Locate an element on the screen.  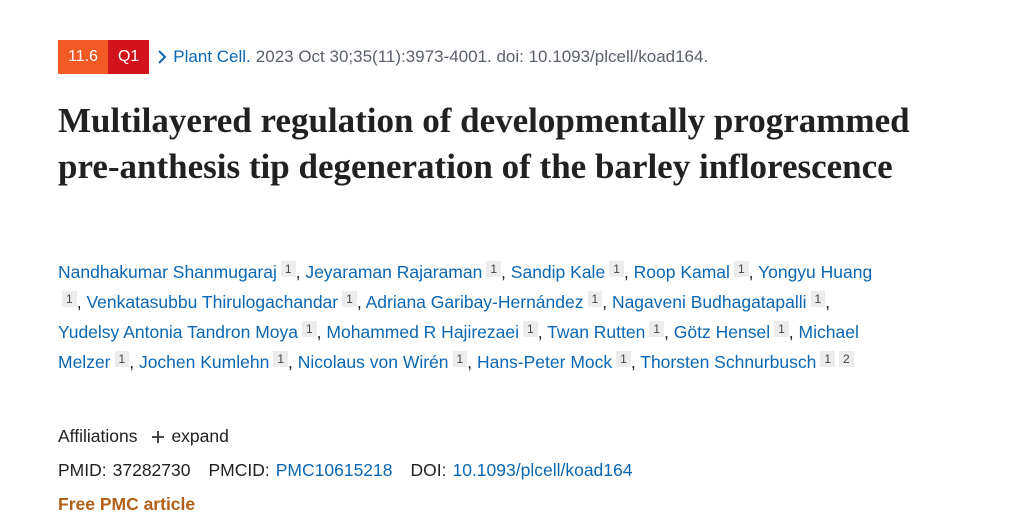
author: Michael Melzer 1, is located at coordinates (458, 347).